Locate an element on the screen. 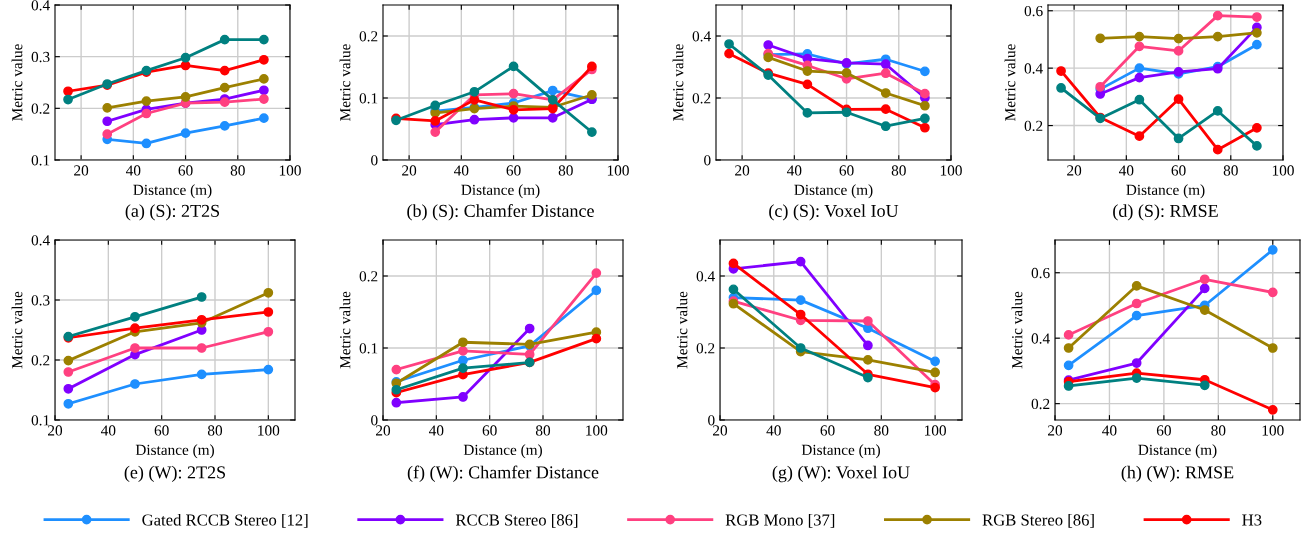  legend-label: RCCB Stereo [86] is located at coordinates (516, 520).